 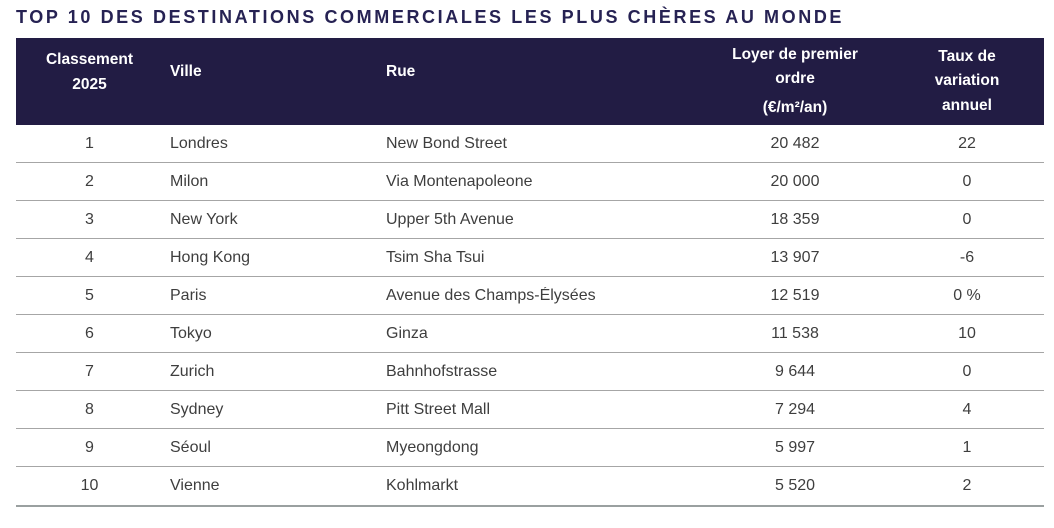 What do you see at coordinates (432, 447) in the screenshot?
I see `cell-street: Myeongdong` at bounding box center [432, 447].